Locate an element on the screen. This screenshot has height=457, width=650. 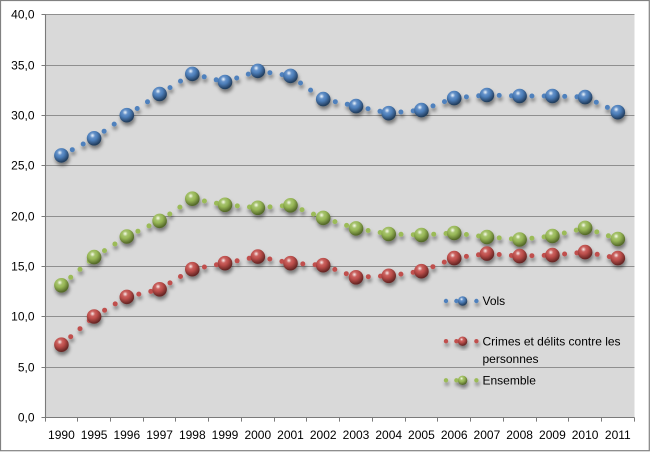
svg-text: Crimes et délits contre les is located at coordinates (552, 341).